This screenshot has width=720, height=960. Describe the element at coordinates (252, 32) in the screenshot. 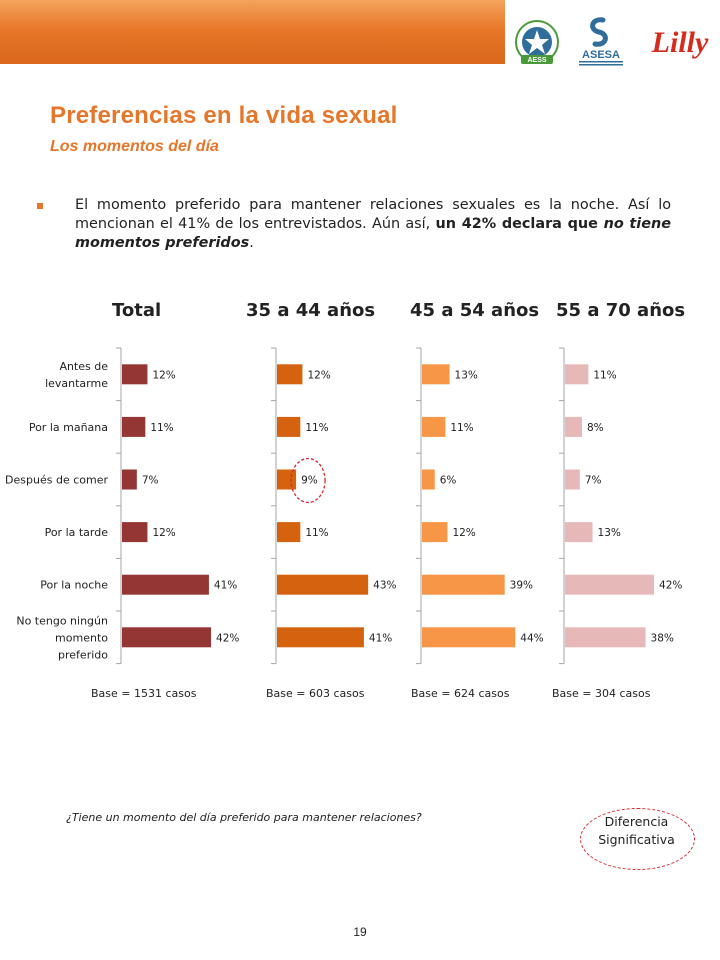

I see `header-banner` at that location.